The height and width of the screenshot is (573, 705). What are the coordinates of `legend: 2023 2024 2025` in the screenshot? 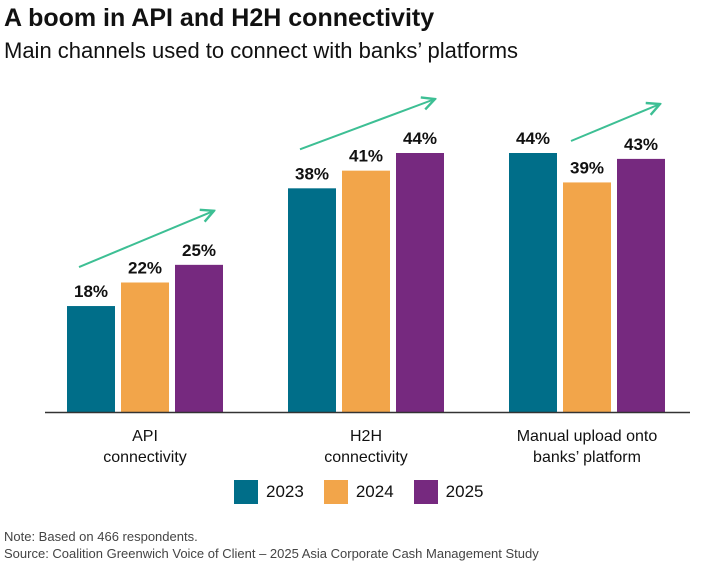 It's located at (358, 492).